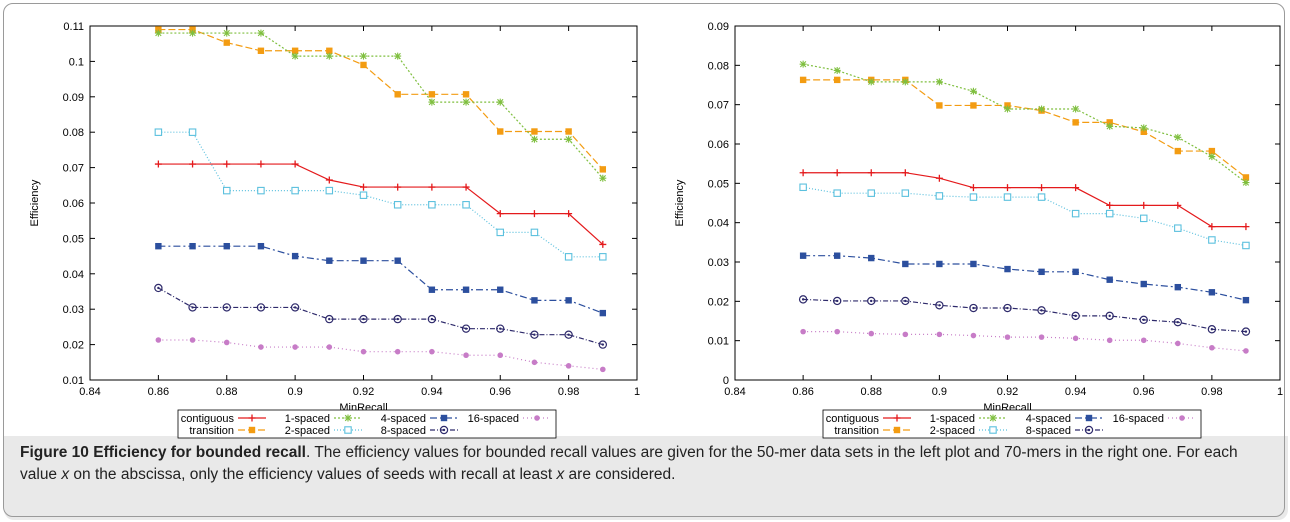 The image size is (1290, 522). What do you see at coordinates (620, 474) in the screenshot?
I see `caption-text-3: are considered.` at bounding box center [620, 474].